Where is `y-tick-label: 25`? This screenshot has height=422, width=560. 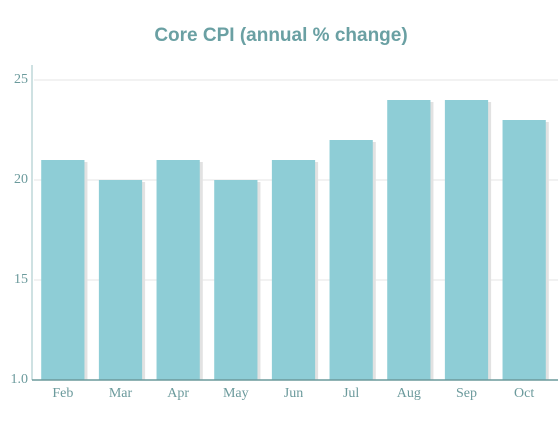 y-tick-label: 25 is located at coordinates (21, 79).